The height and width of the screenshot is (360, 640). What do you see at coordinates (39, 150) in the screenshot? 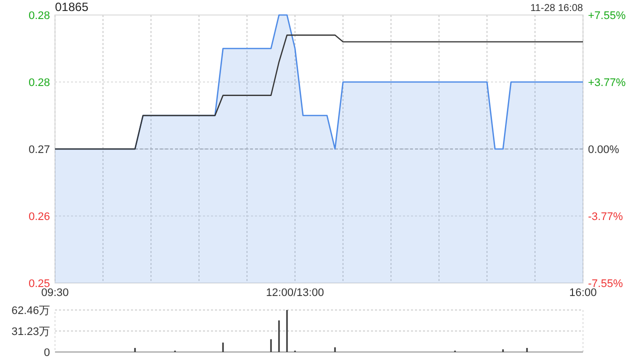
I see `y-tick-label: 0.27` at bounding box center [39, 150].